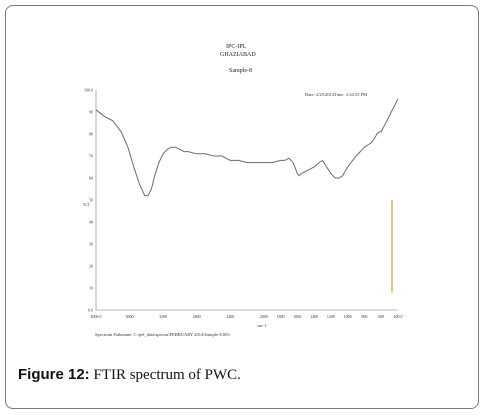 The height and width of the screenshot is (415, 486). Describe the element at coordinates (91, 156) in the screenshot. I see `y-tick-label: 70` at that location.